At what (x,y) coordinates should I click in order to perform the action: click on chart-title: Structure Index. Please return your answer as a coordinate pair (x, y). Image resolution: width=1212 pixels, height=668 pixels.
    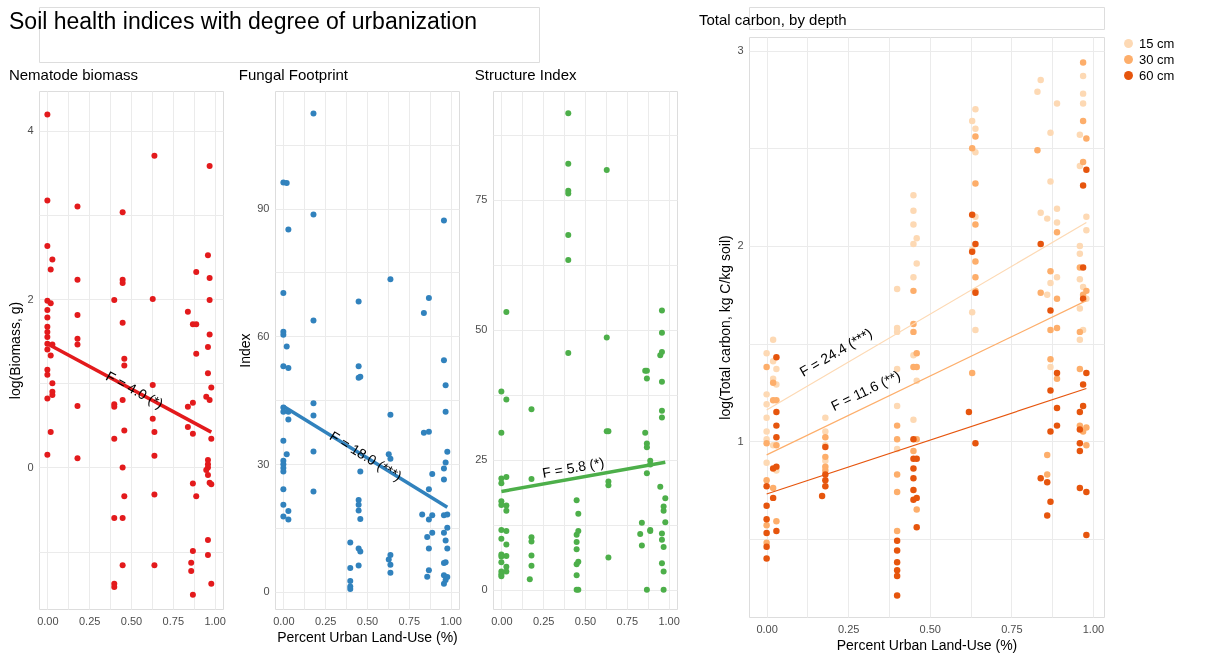
    Looking at the image, I should click on (525, 74).